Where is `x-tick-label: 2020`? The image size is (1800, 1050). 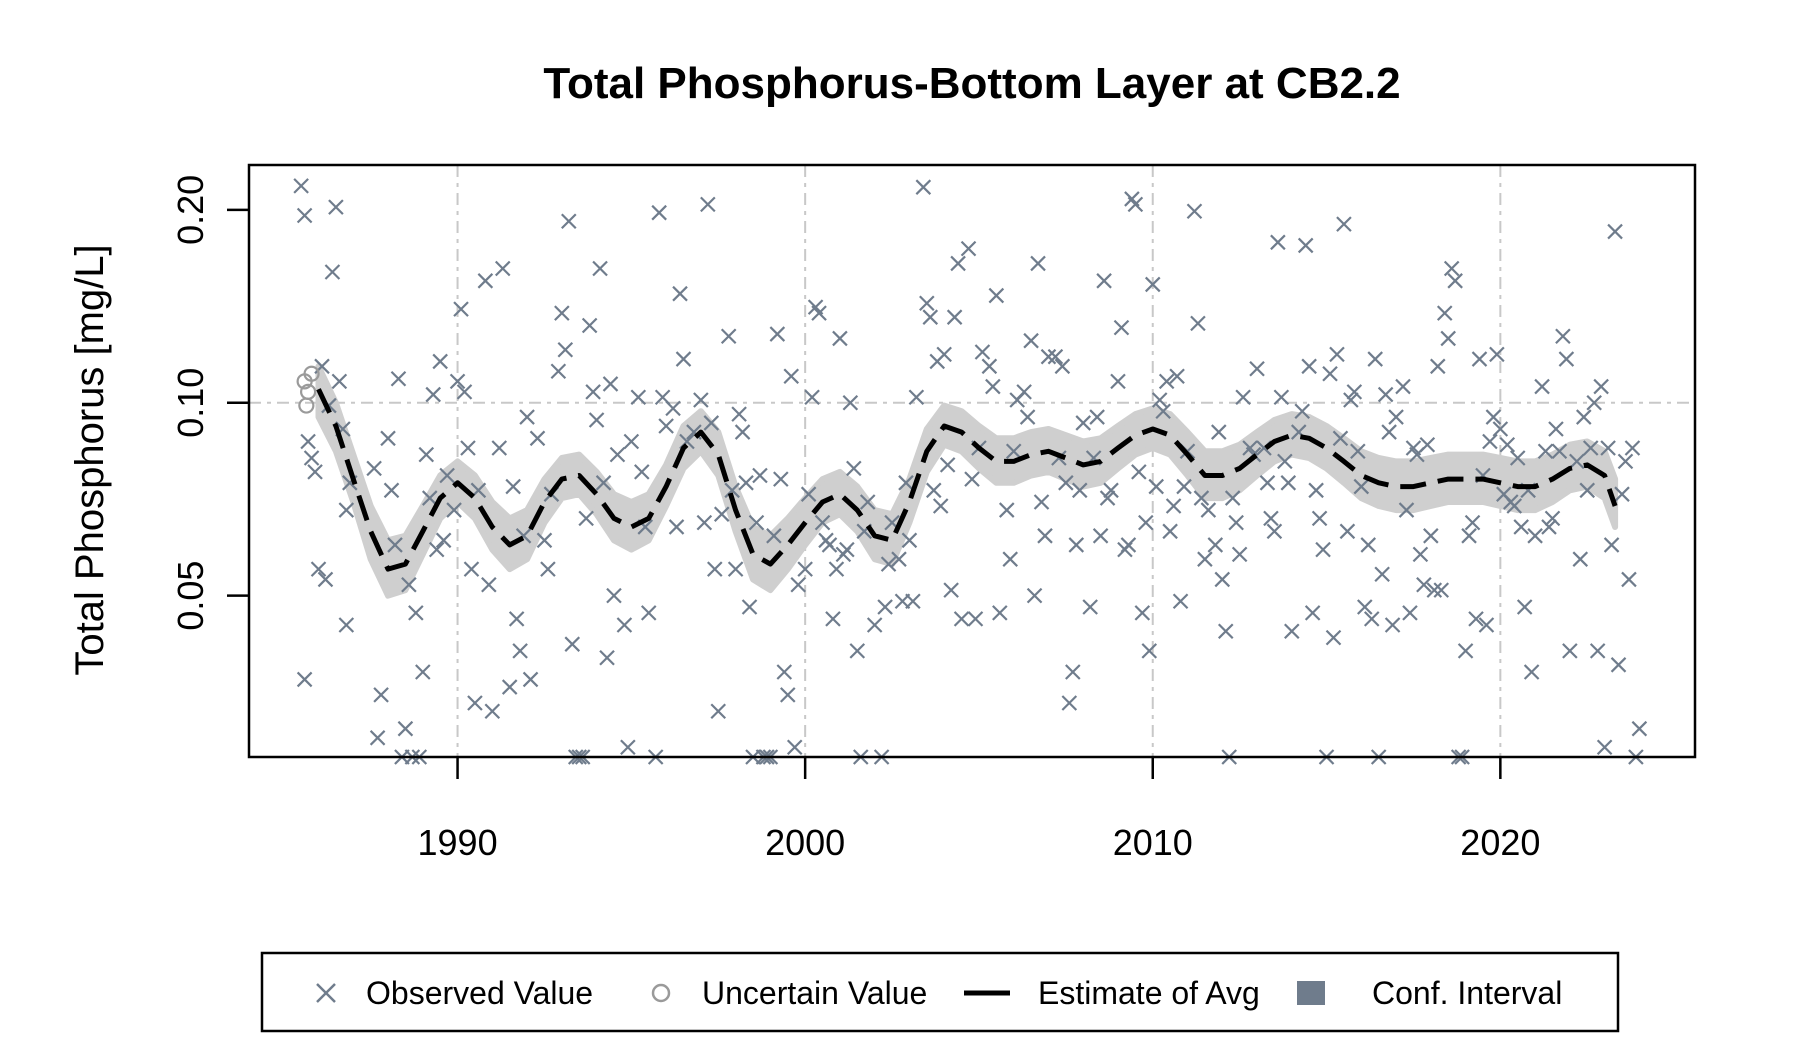 x-tick-label: 2020 is located at coordinates (1500, 842).